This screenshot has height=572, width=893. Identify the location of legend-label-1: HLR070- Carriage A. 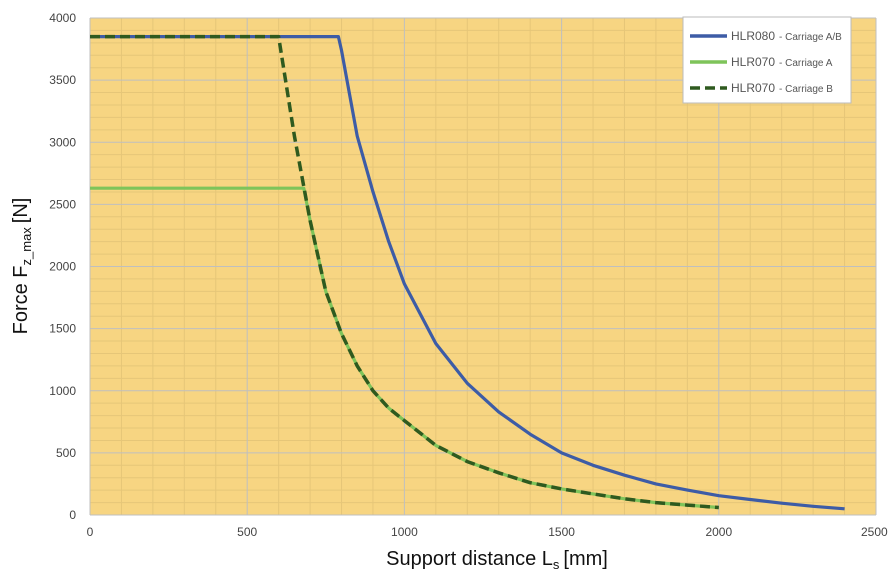
(782, 62).